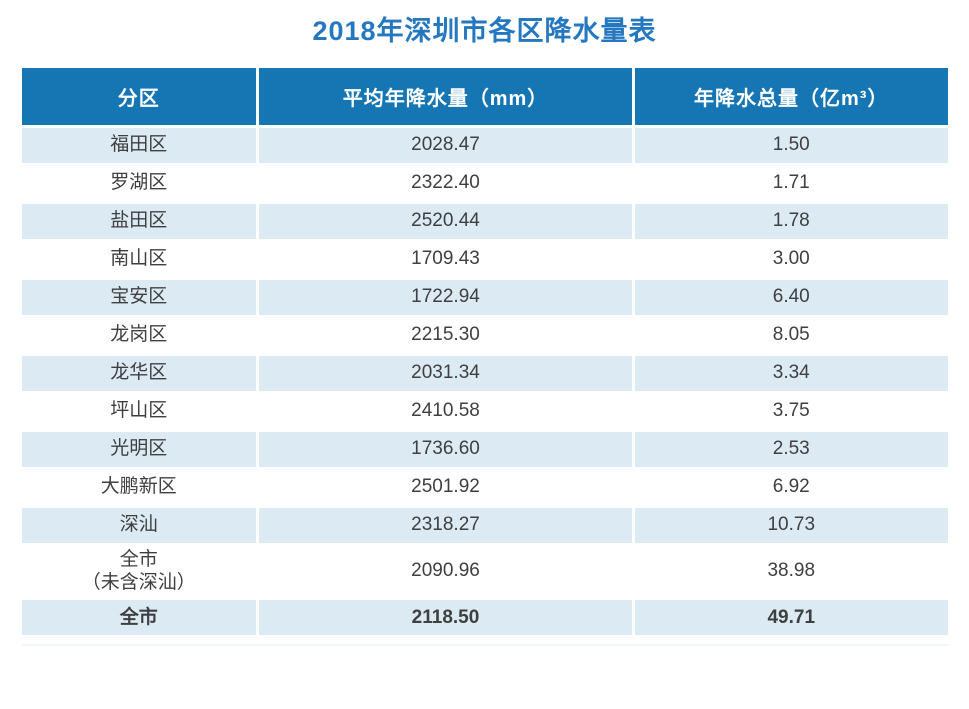 This screenshot has height=709, width=969. I want to click on total-volume-cell: 1.78, so click(790, 222).